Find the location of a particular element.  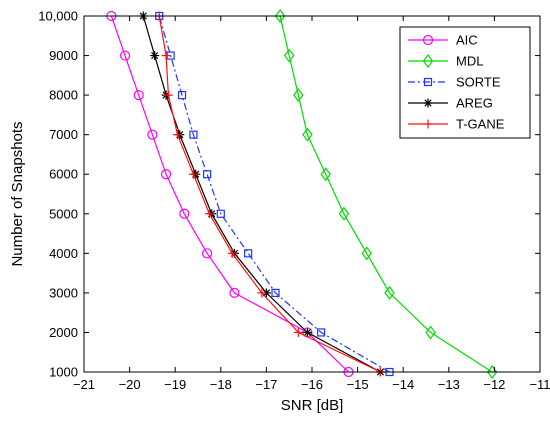

legend-box is located at coordinates (465, 82).